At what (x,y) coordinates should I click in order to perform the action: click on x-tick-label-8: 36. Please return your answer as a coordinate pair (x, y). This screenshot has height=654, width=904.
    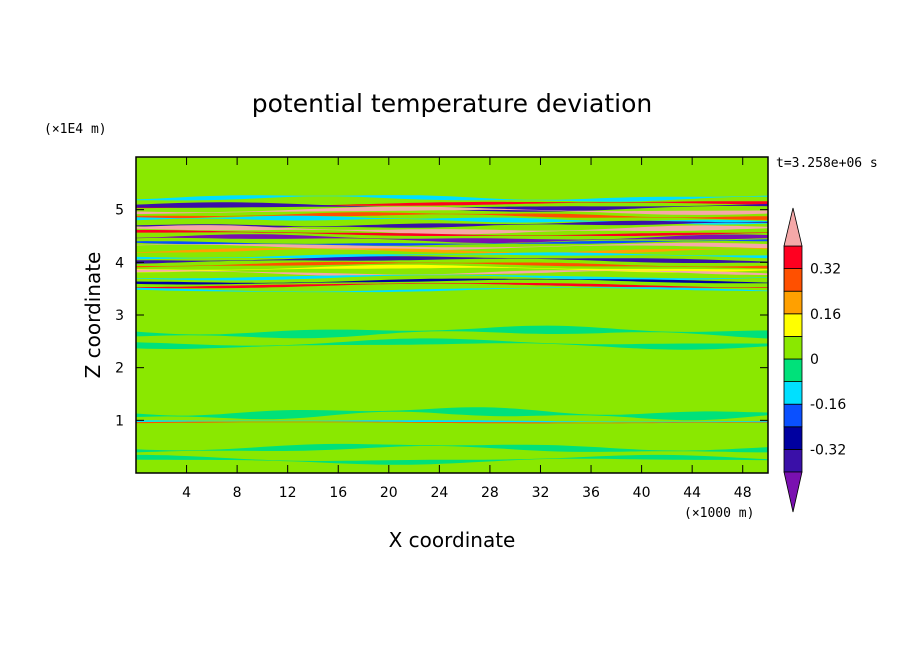
    Looking at the image, I should click on (591, 493).